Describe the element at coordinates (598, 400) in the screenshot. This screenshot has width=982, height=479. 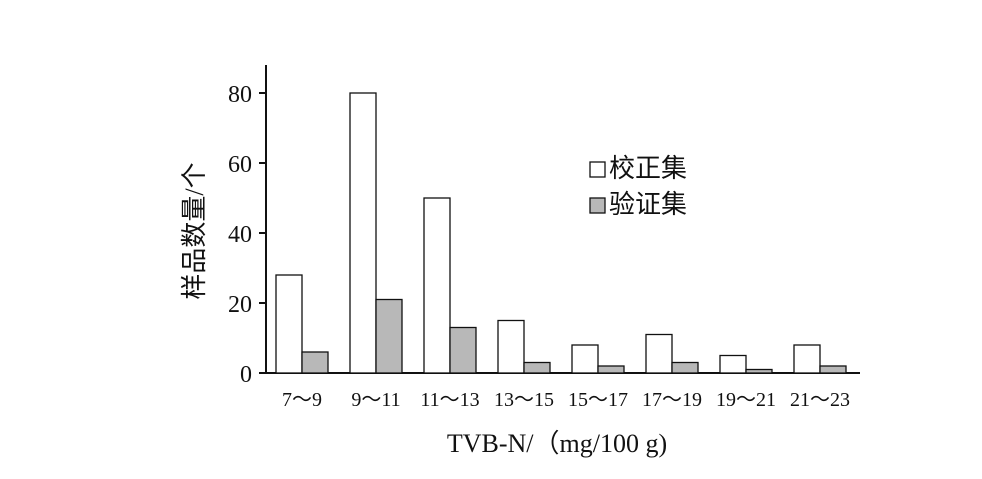
I see `x-tick-label: 15～17` at that location.